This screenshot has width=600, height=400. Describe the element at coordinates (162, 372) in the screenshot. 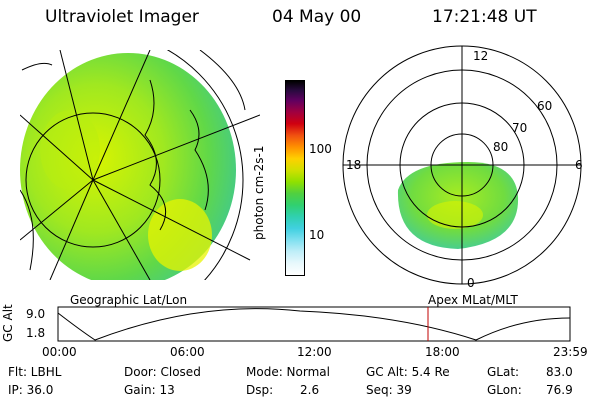

I see `door-status: Door: Closed` at that location.